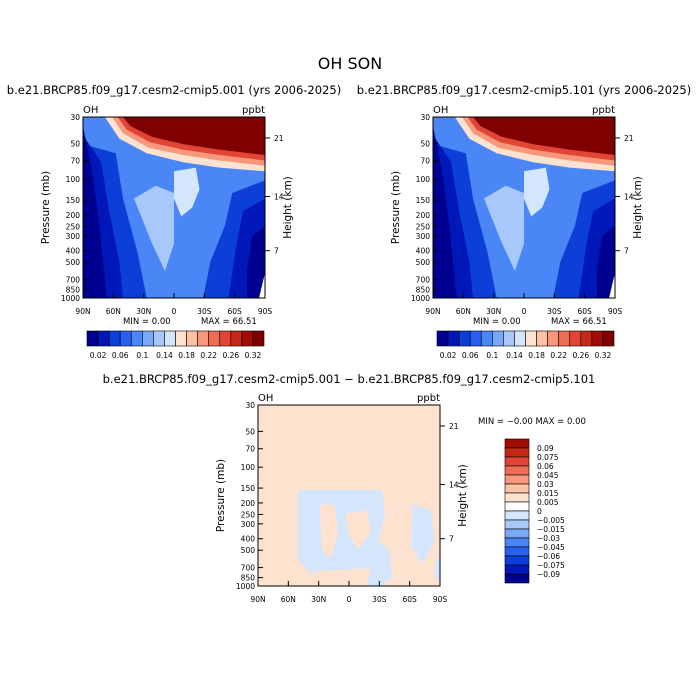 The width and height of the screenshot is (700, 700). Describe the element at coordinates (548, 556) in the screenshot. I see `colorbar-label: −0.06` at that location.